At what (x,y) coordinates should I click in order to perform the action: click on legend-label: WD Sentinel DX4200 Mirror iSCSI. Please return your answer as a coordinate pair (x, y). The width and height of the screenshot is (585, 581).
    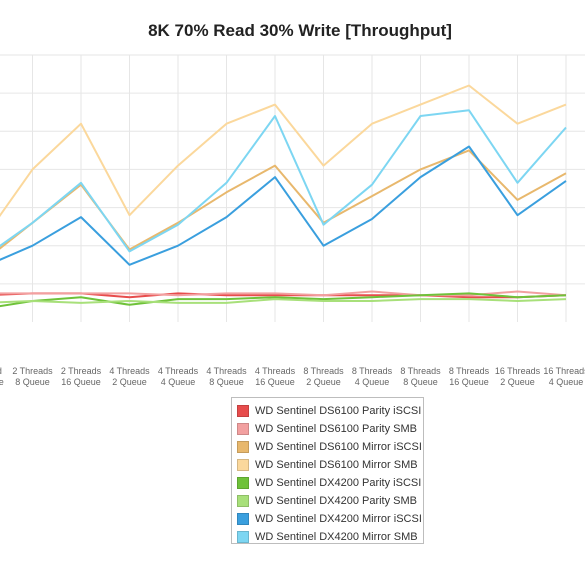
    Looking at the image, I should click on (338, 519).